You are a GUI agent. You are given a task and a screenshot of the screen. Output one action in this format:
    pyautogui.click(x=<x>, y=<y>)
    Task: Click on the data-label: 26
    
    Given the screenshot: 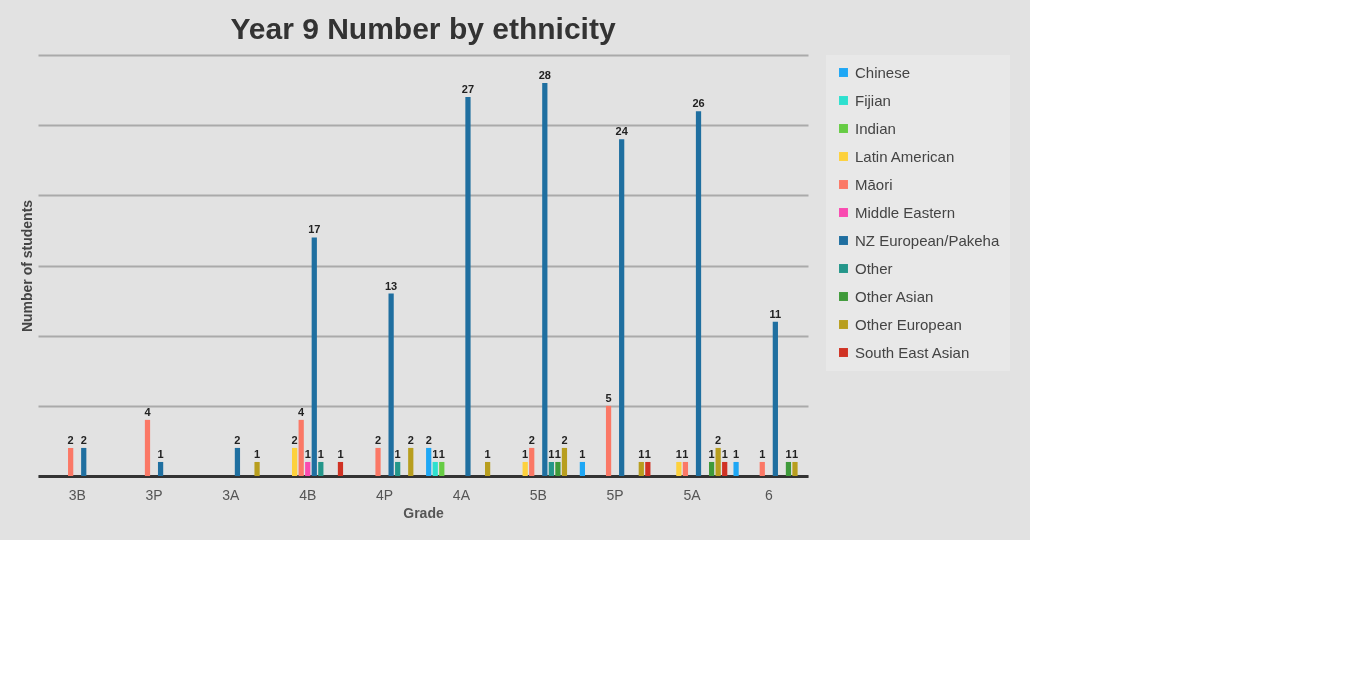 What is the action you would take?
    pyautogui.click(x=698, y=103)
    